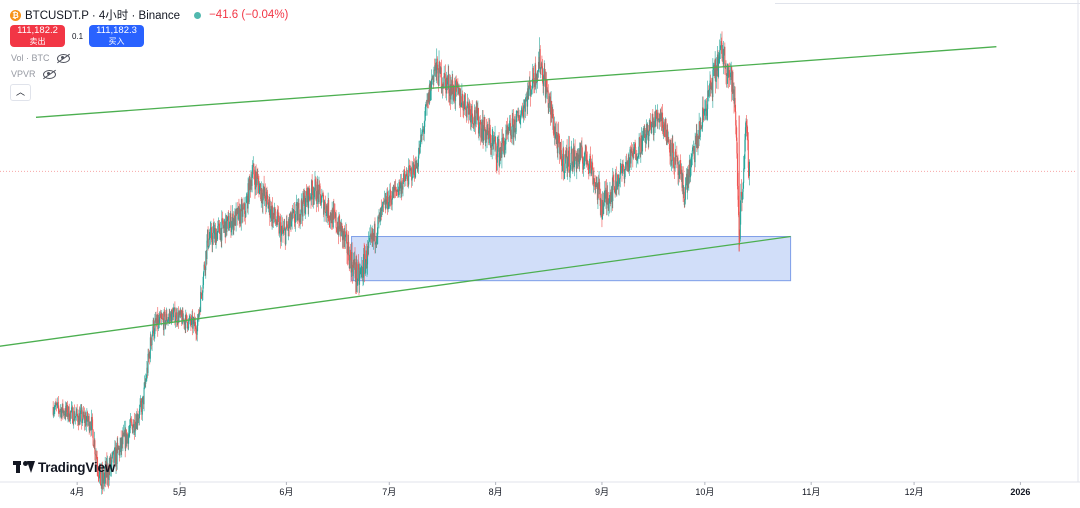  I want to click on support-zone, so click(571, 259).